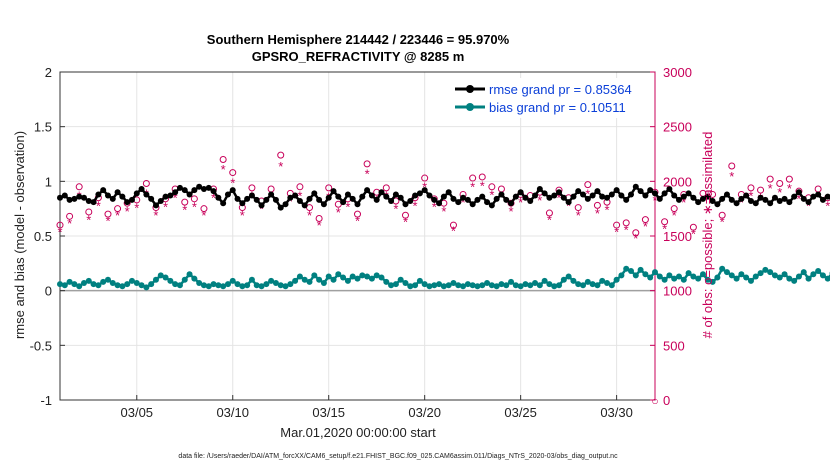  I want to click on x-tick-label: 03/25, so click(520, 412).